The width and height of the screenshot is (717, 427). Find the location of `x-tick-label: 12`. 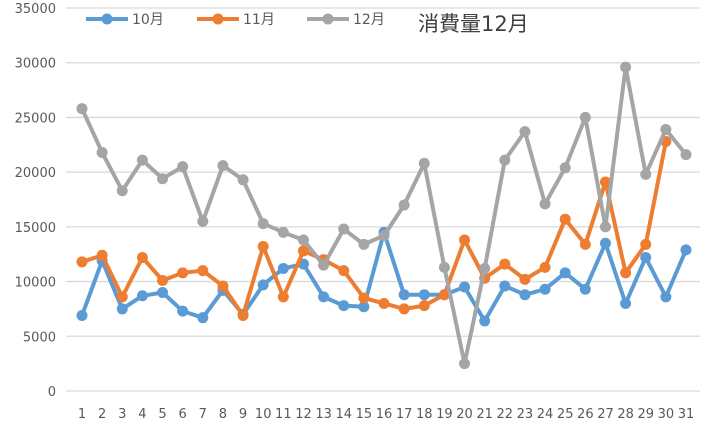

x-tick-label: 12 is located at coordinates (303, 414).